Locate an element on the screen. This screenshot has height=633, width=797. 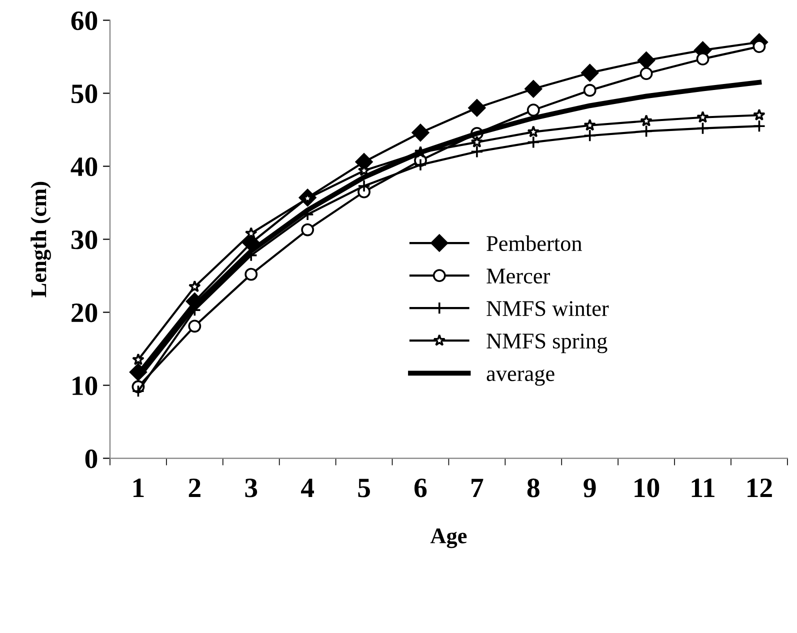
x-tick-label: 7 is located at coordinates (478, 488).